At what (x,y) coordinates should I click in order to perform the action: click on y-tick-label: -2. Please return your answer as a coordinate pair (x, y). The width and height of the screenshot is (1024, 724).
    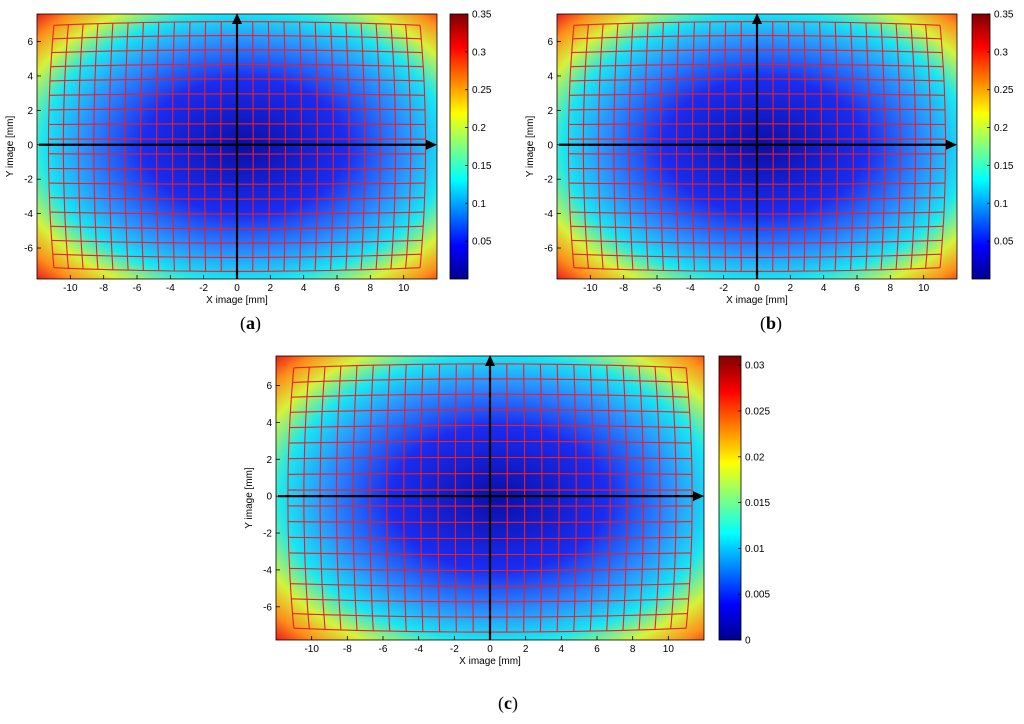
    Looking at the image, I should click on (267, 534).